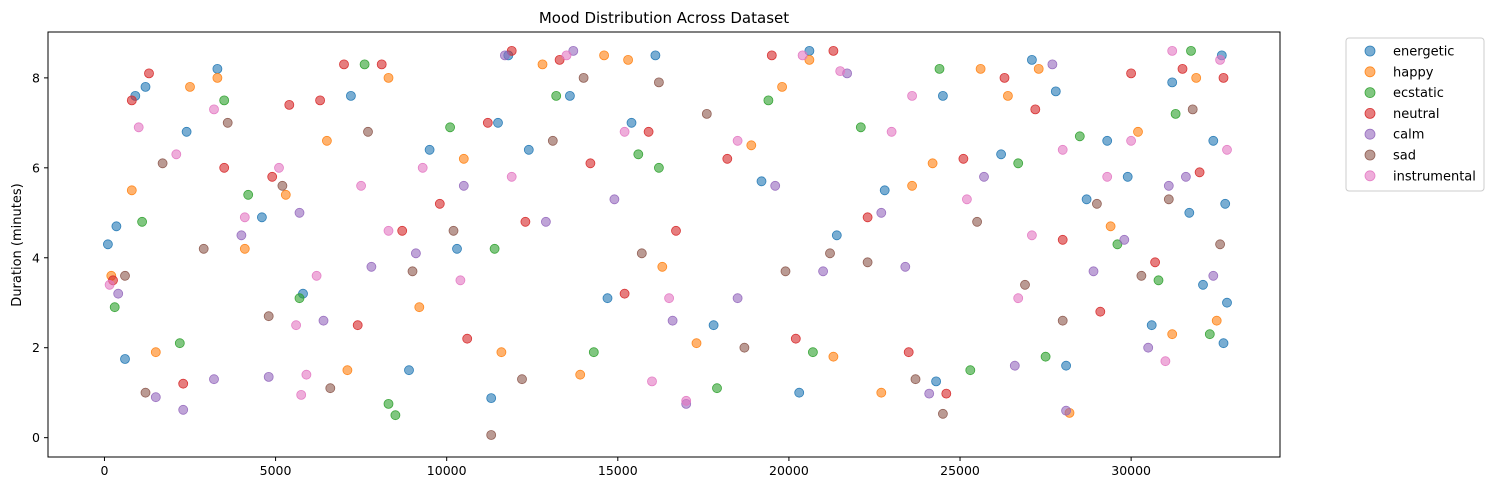 The image size is (1493, 490). Describe the element at coordinates (36, 77) in the screenshot. I see `y-tick-label: 8` at that location.